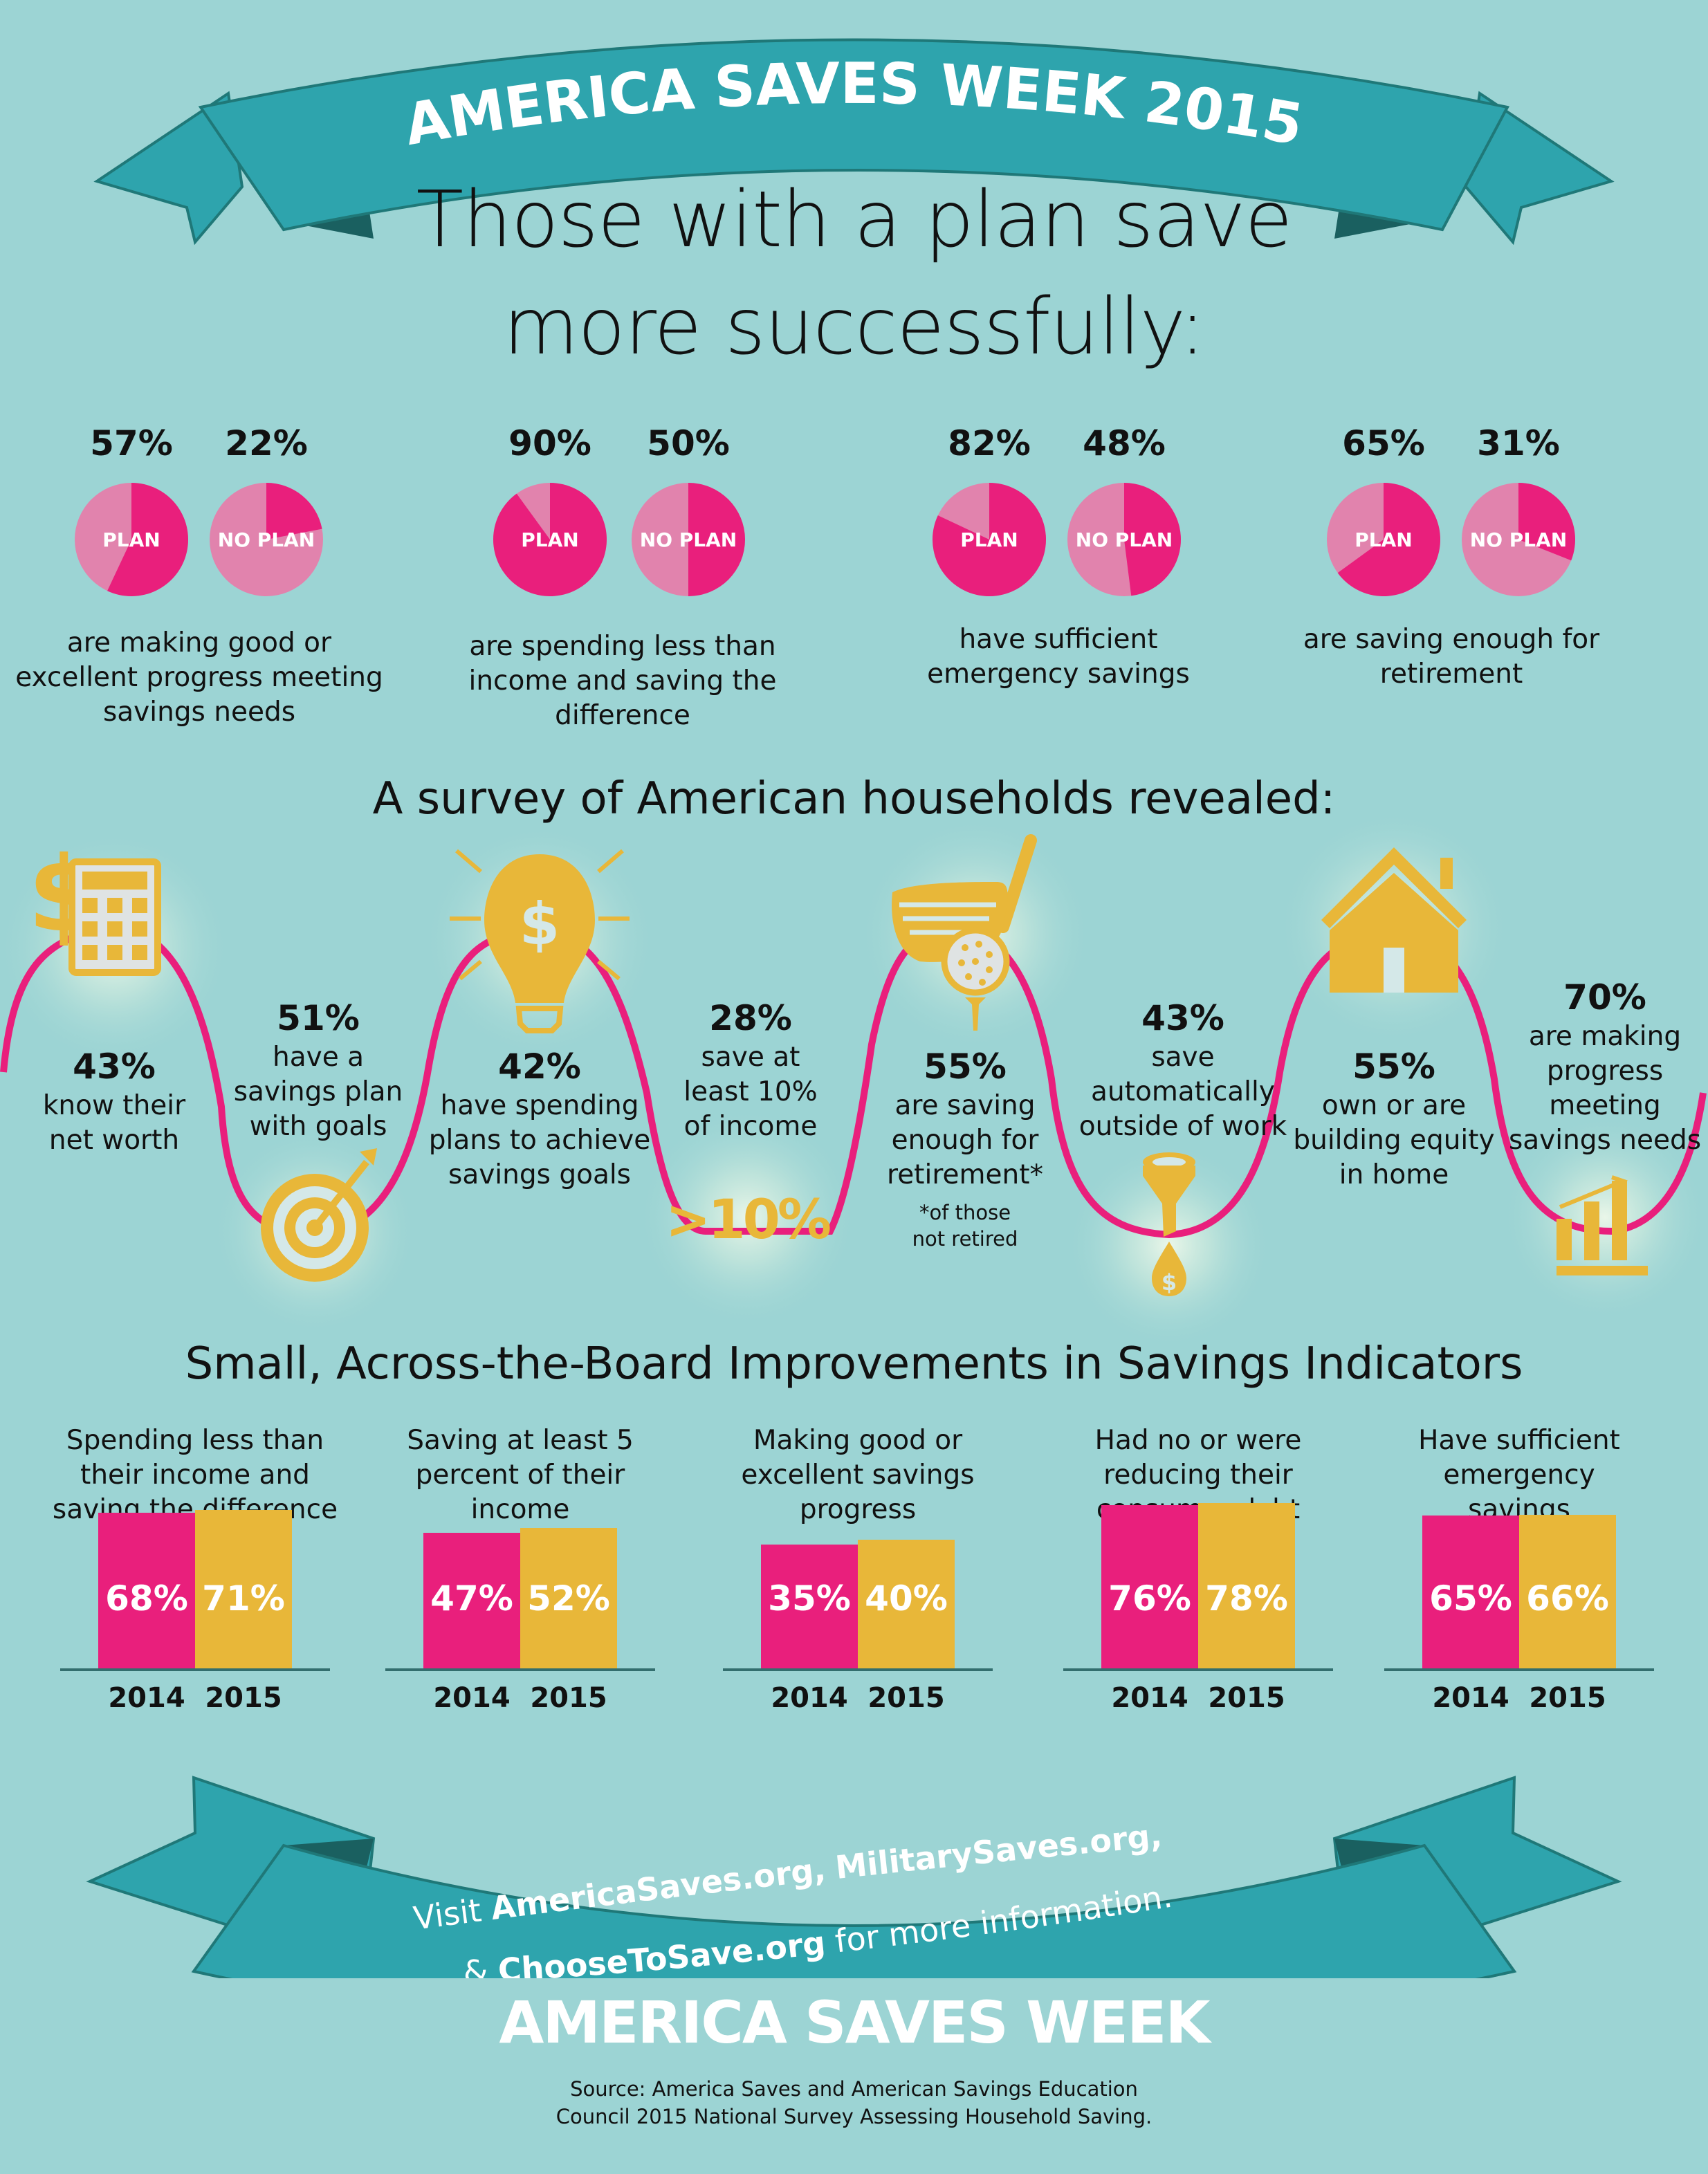  Describe the element at coordinates (965, 1140) in the screenshot. I see `stat-text-line: enough for` at that location.